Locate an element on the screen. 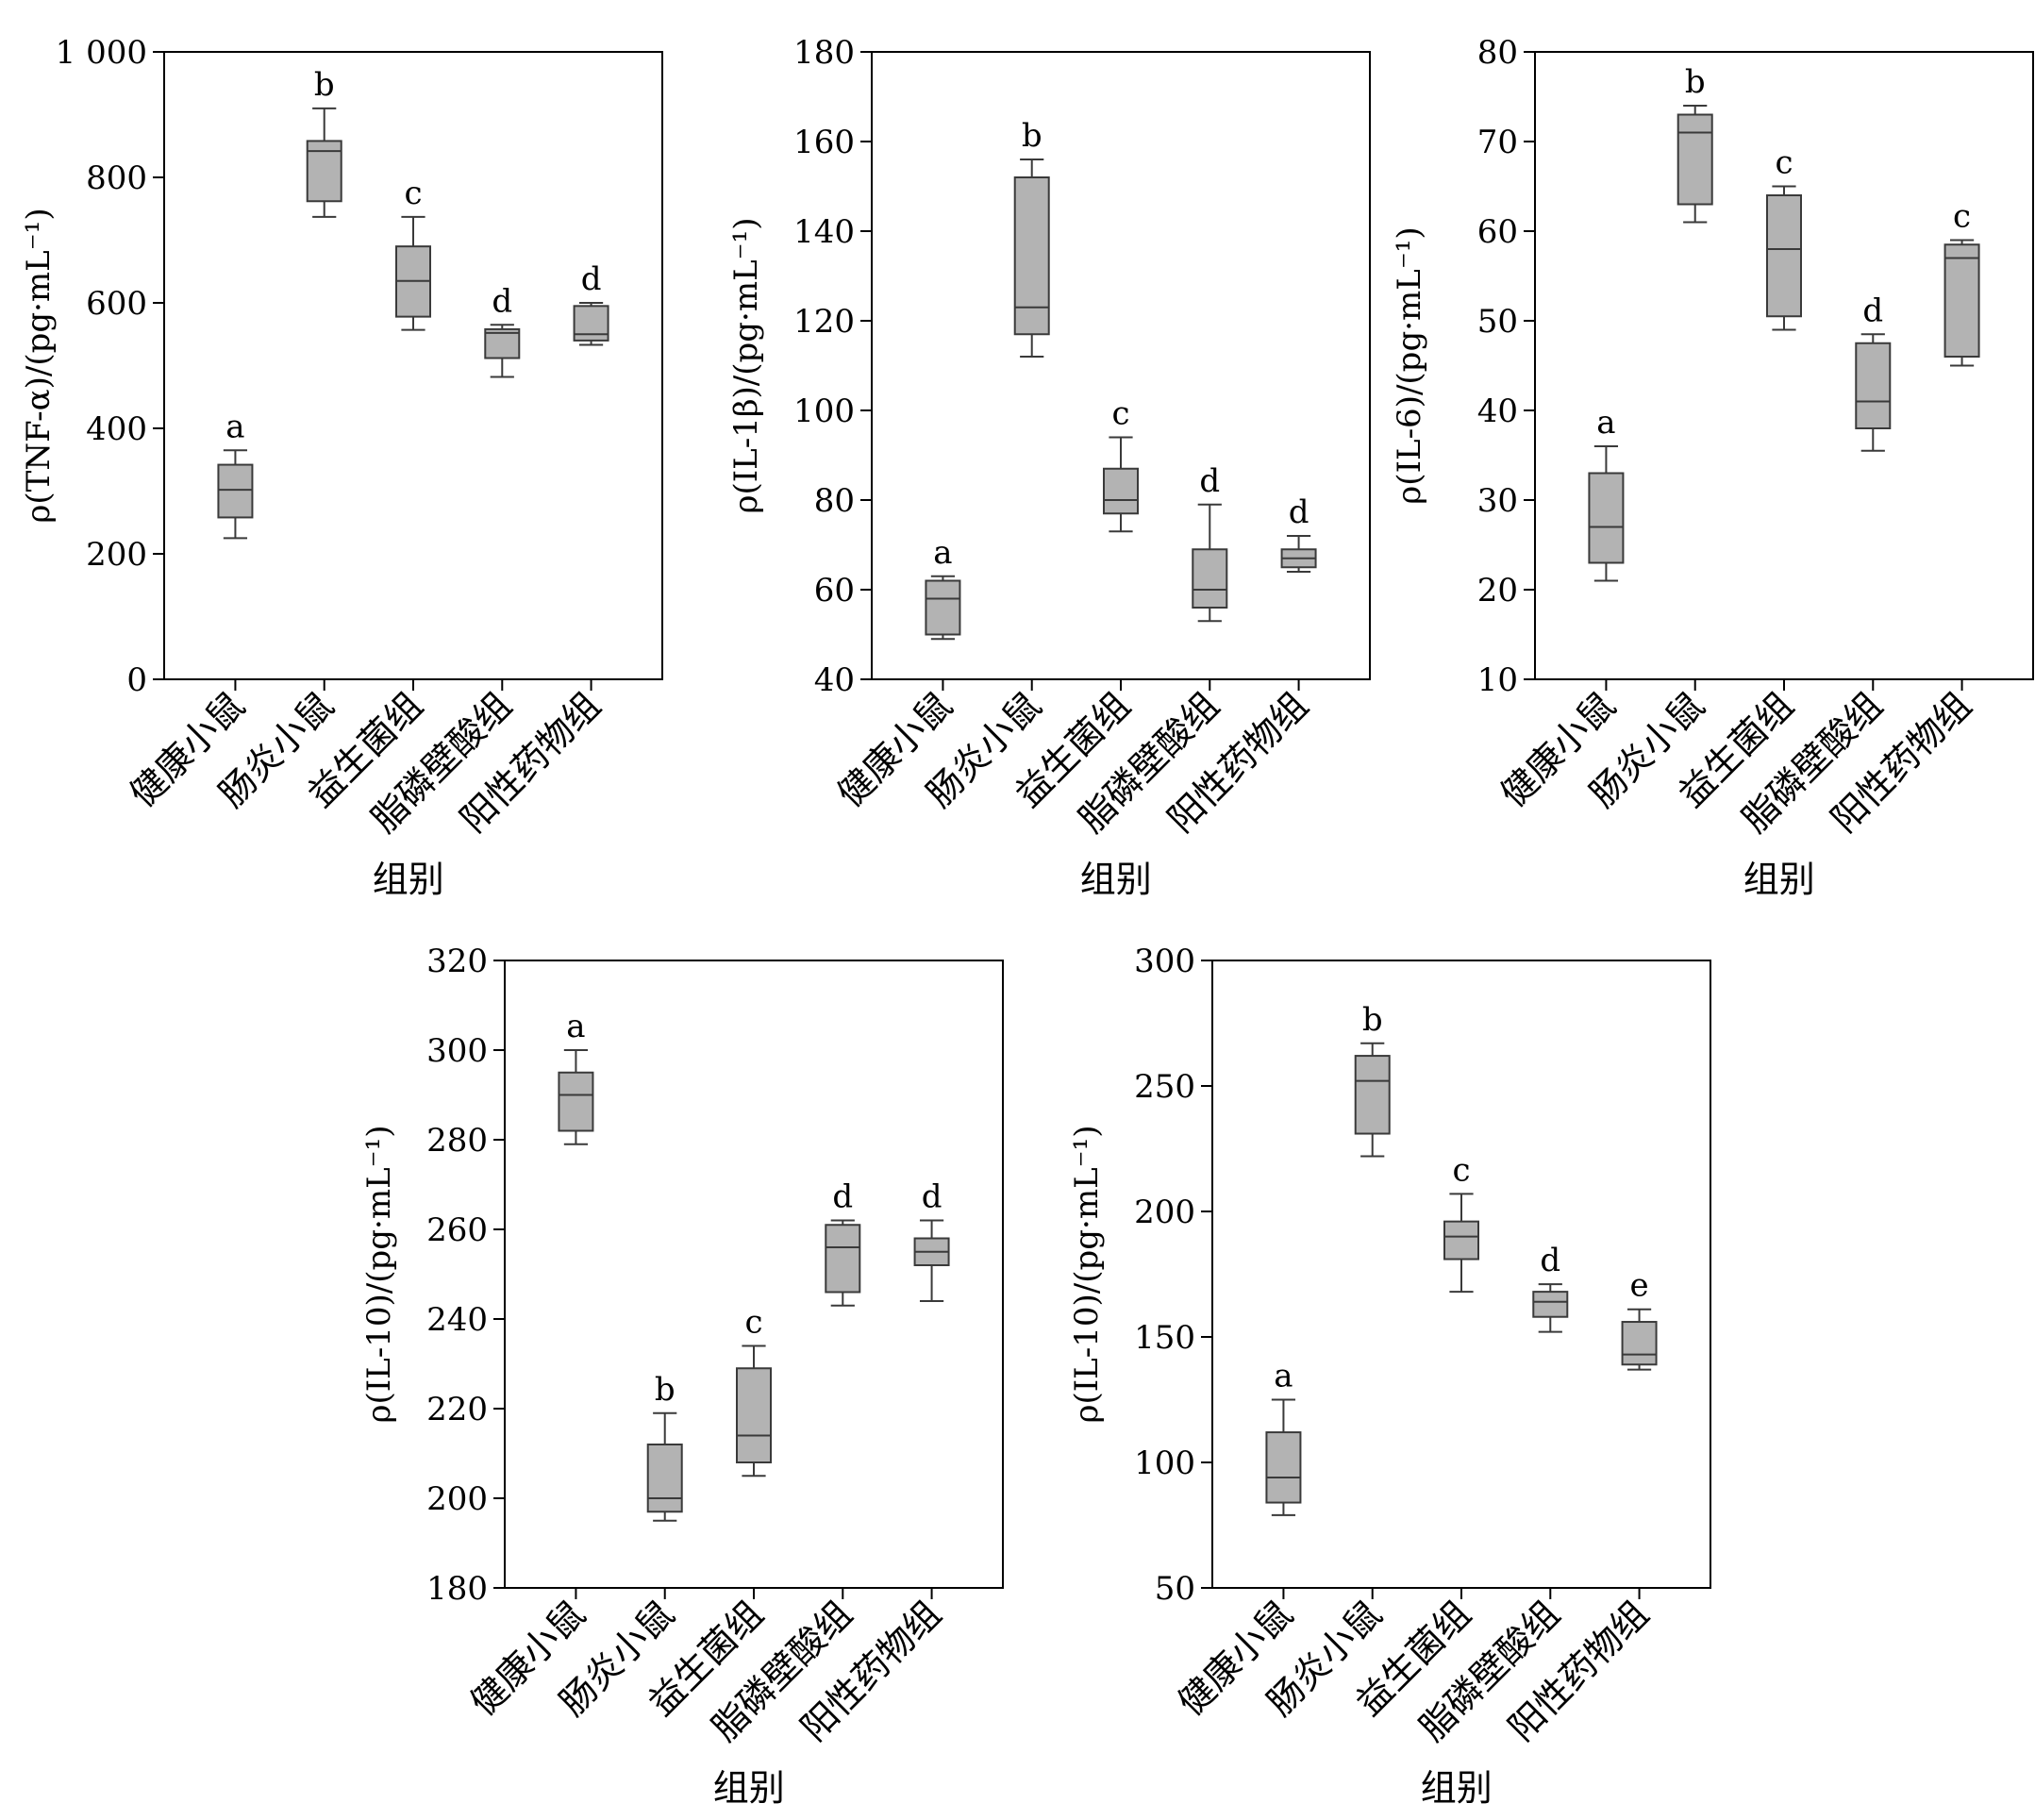 Image resolution: width=2035 pixels, height=1820 pixels. y-tick-label: 150 is located at coordinates (1164, 1338).